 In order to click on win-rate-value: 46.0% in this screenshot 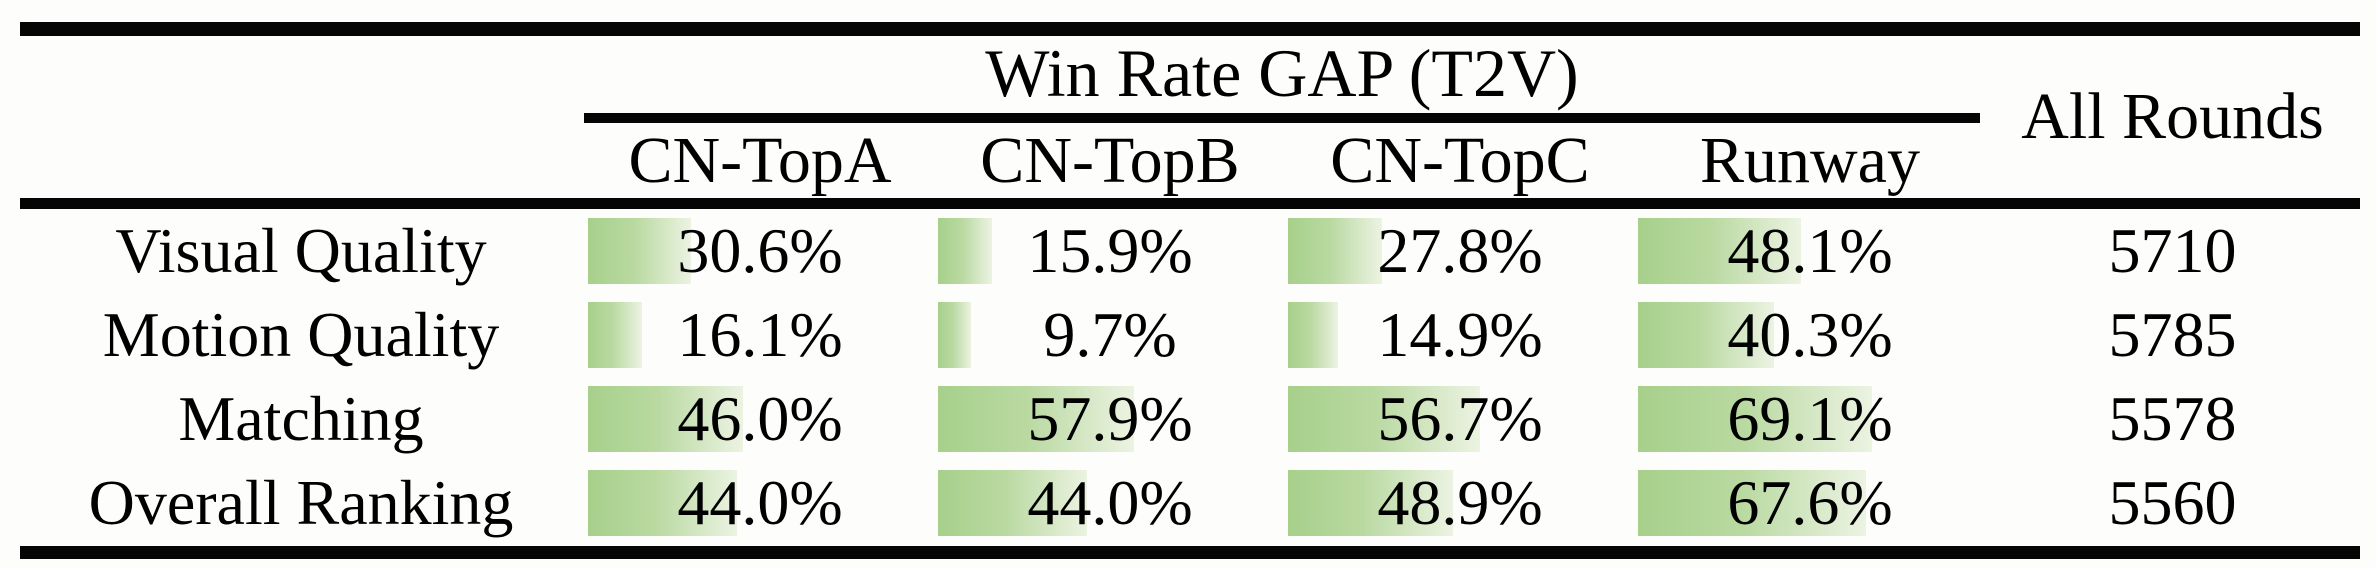, I will do `click(760, 418)`.